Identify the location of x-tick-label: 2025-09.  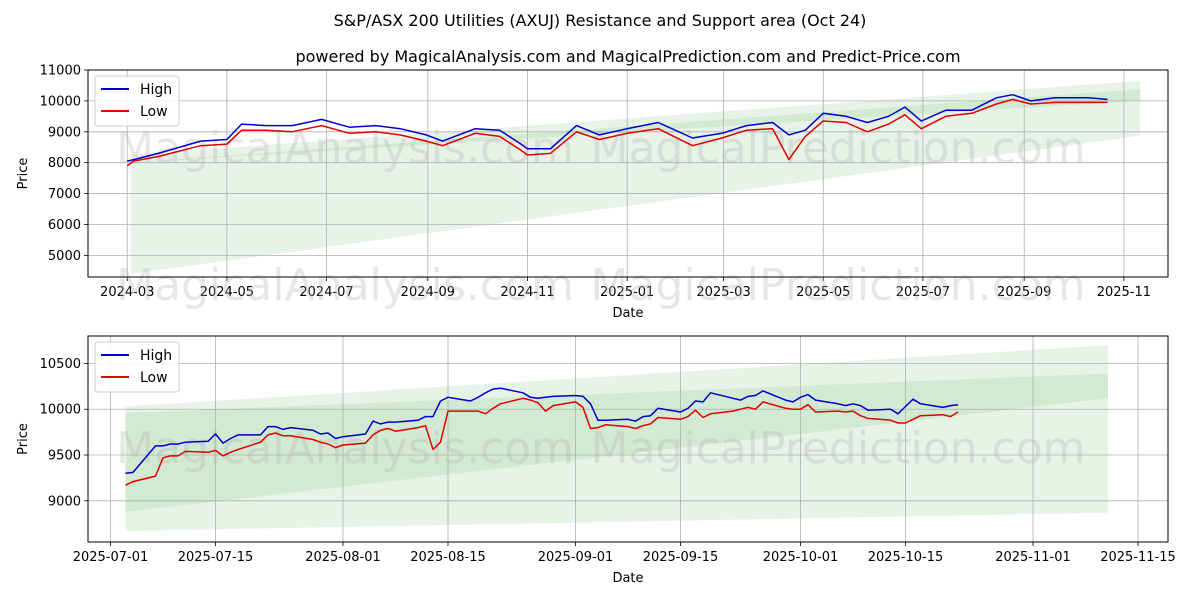
(1024, 292).